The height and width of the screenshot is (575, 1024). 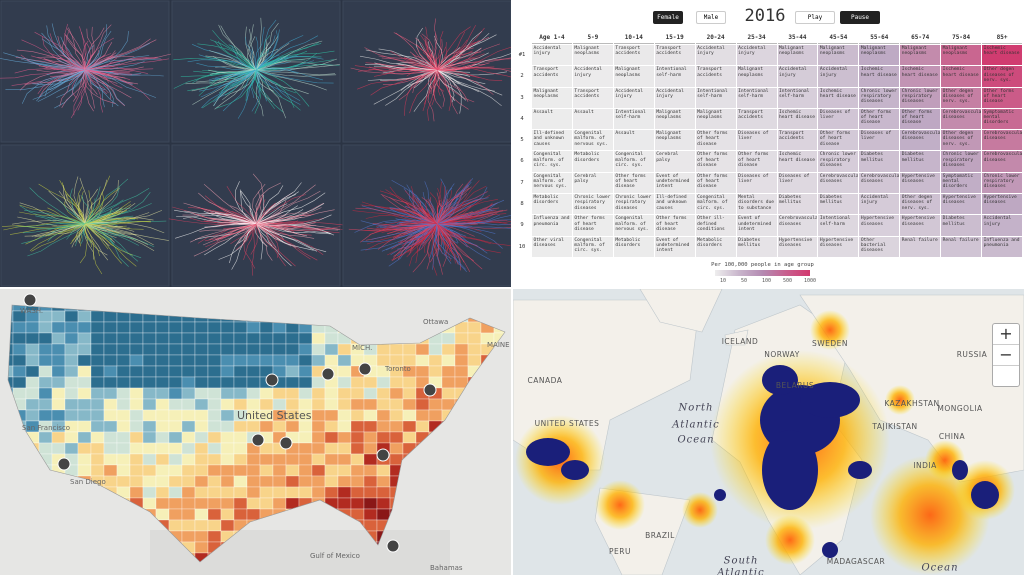 What do you see at coordinates (815, 17) in the screenshot?
I see `play-button: Play` at bounding box center [815, 17].